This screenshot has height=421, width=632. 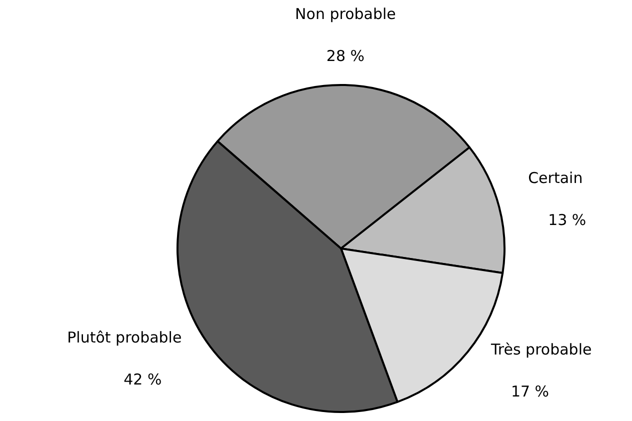 I want to click on data-label: 13 %, so click(x=567, y=219).